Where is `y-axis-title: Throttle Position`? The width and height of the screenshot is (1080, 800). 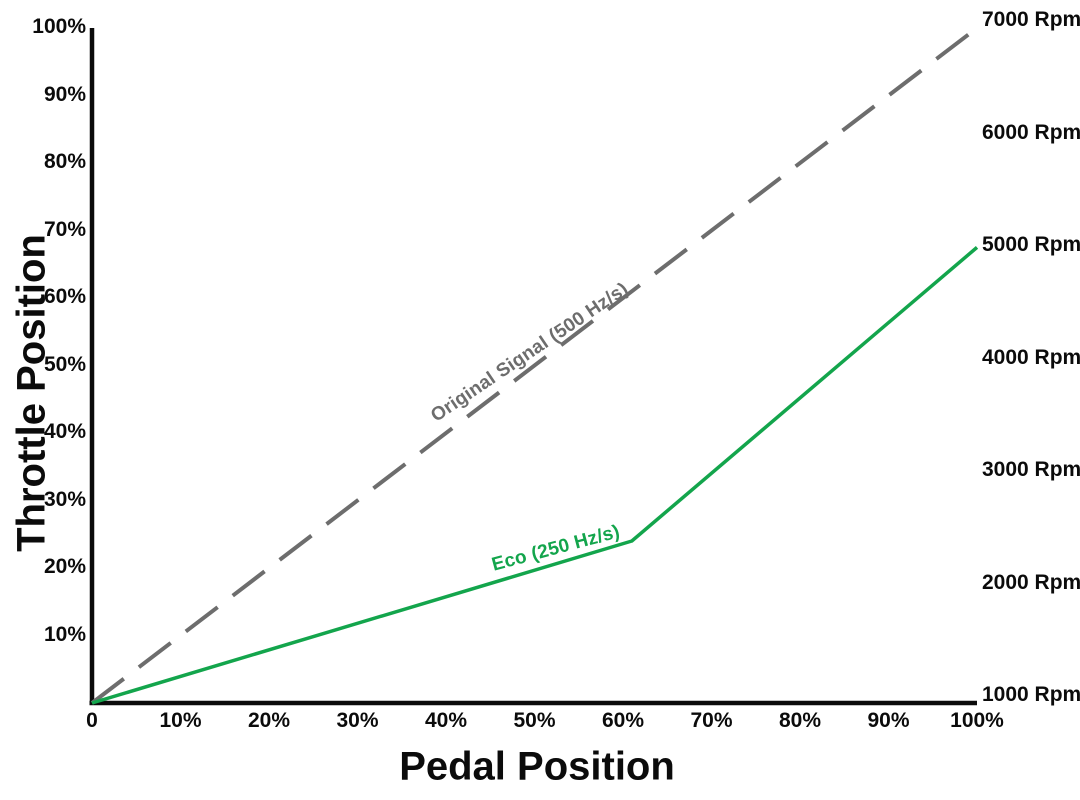 y-axis-title: Throttle Position is located at coordinates (31, 393).